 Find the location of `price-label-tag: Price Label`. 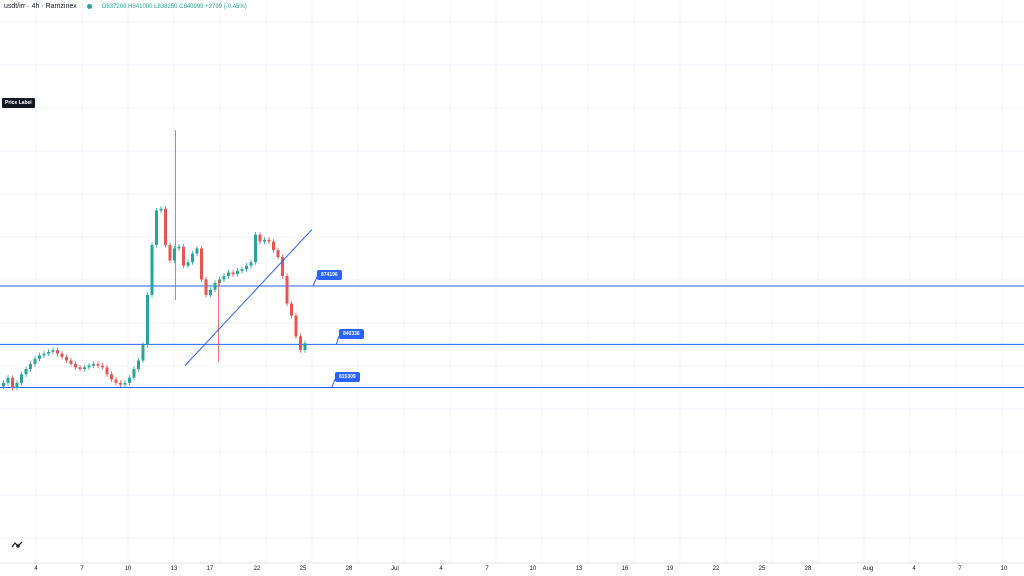

price-label-tag: Price Label is located at coordinates (18, 103).